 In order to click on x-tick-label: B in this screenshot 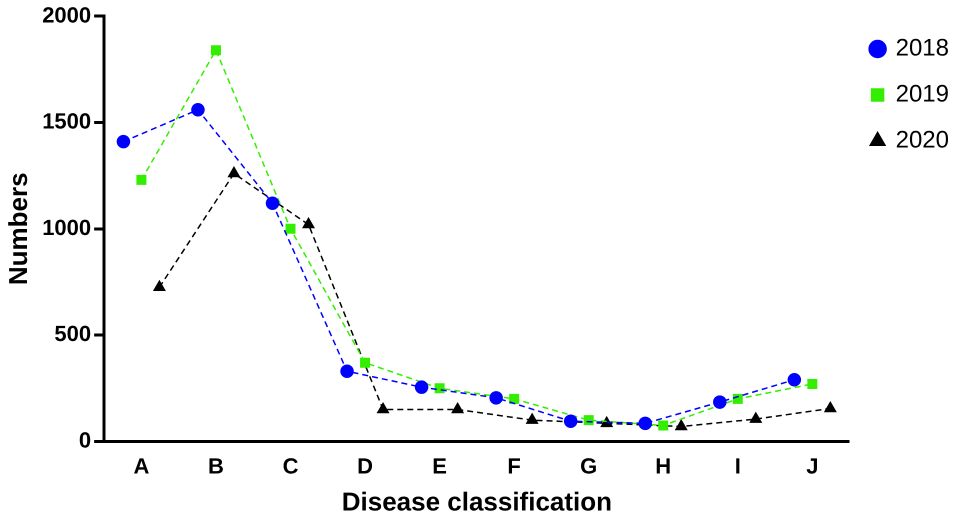, I will do `click(216, 466)`.